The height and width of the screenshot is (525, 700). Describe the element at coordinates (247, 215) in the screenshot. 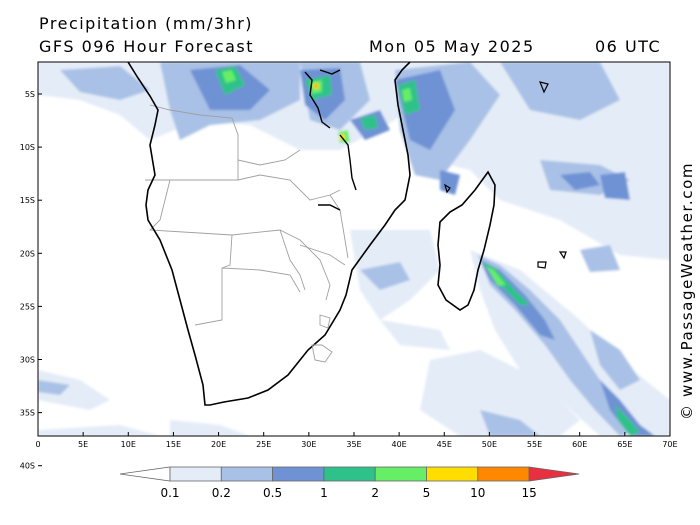

I see `country-borders` at that location.